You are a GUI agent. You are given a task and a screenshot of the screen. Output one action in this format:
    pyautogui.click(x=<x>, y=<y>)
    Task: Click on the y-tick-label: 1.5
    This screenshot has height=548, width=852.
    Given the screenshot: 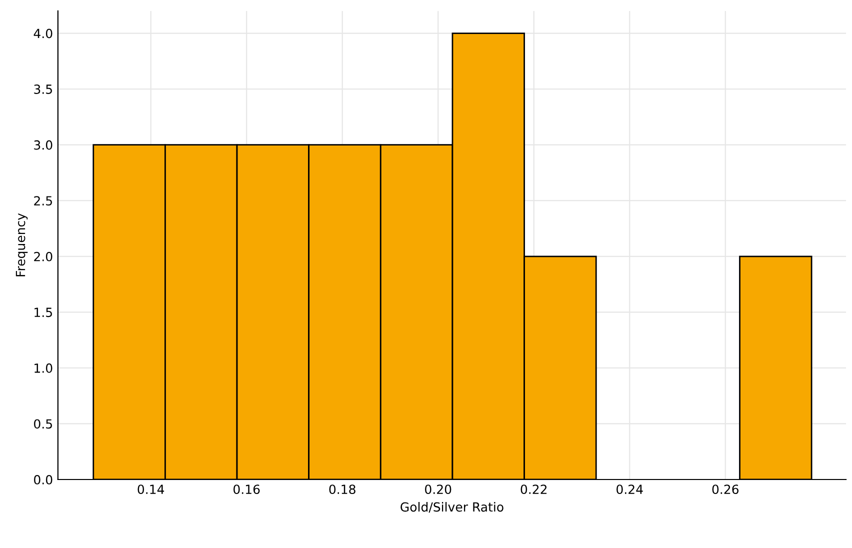 What is the action you would take?
    pyautogui.click(x=43, y=313)
    